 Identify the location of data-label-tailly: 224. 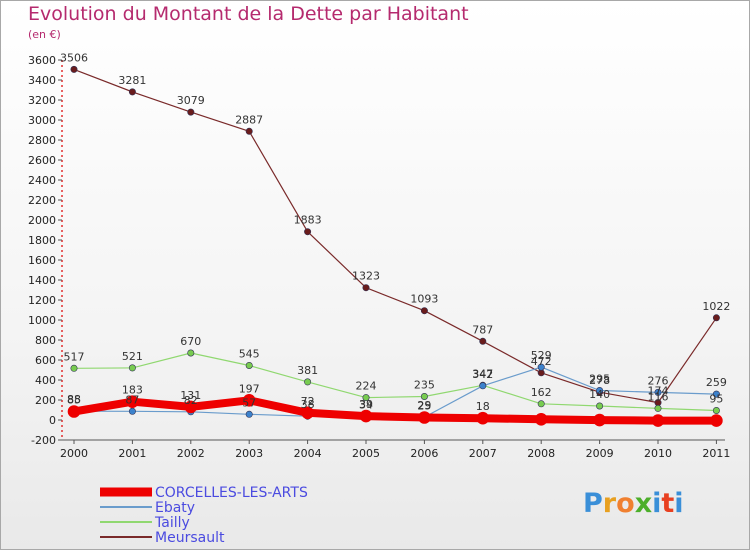
(366, 386).